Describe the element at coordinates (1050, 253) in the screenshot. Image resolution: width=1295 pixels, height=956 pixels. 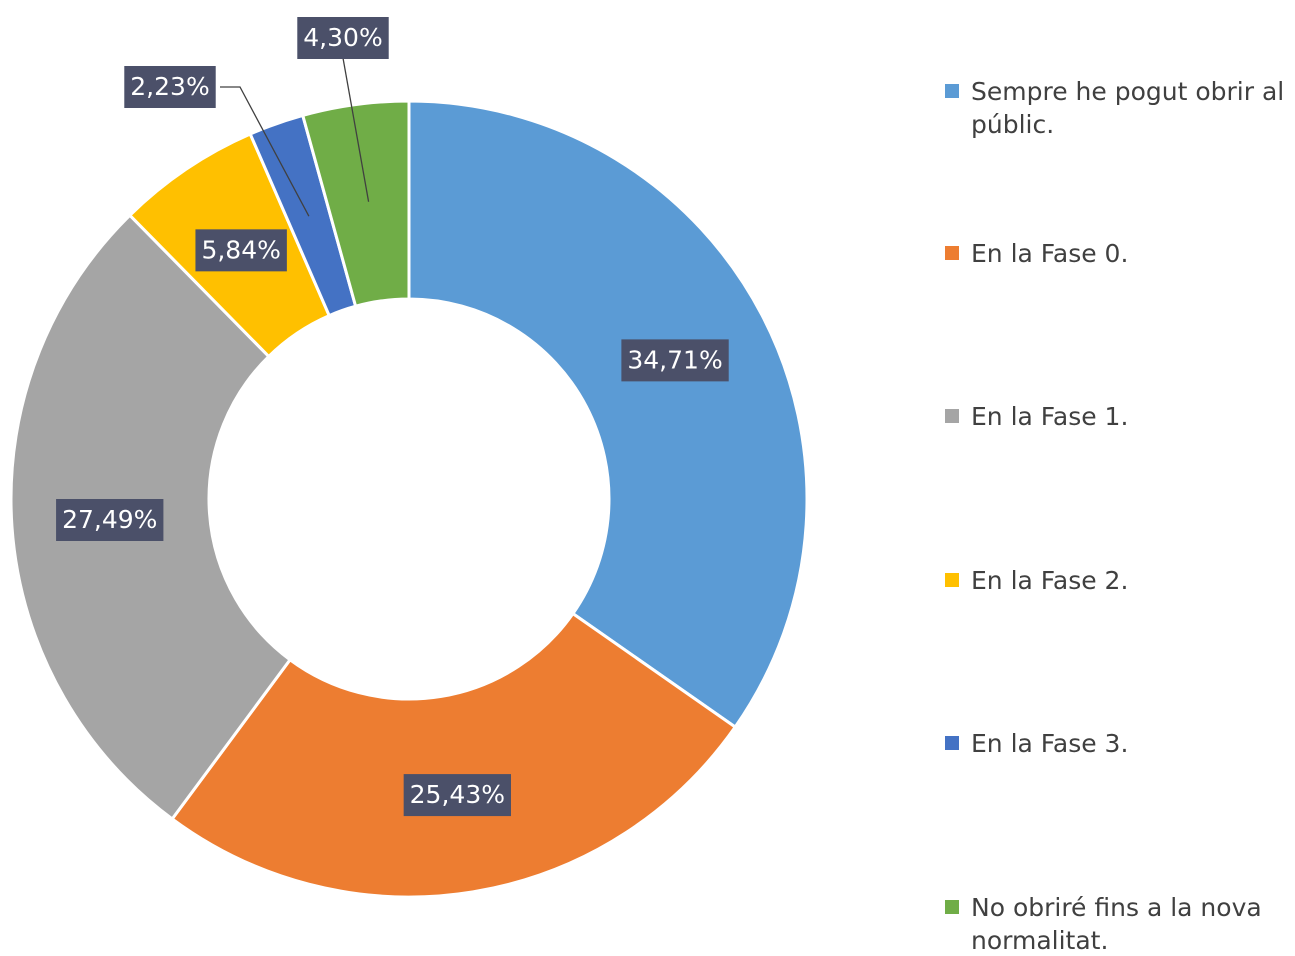
I see `legend-label: En la Fase 0.` at that location.